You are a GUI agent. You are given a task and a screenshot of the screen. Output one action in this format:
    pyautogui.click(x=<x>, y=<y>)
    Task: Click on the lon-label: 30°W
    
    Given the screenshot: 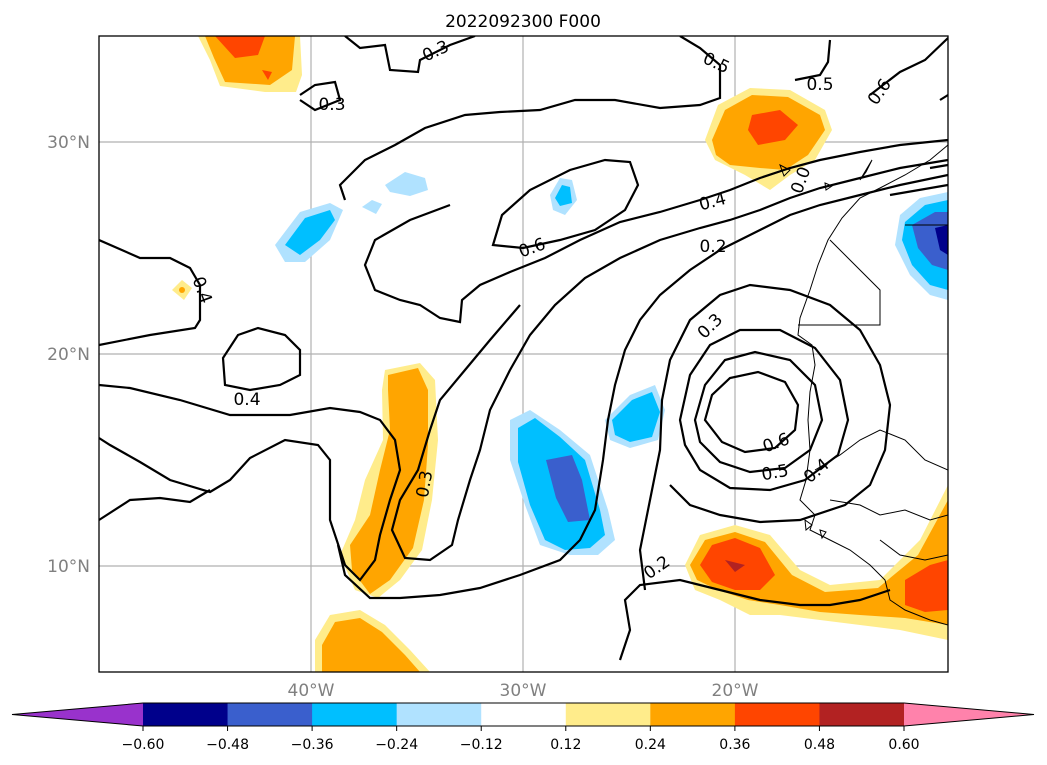 What is the action you would take?
    pyautogui.click(x=523, y=691)
    